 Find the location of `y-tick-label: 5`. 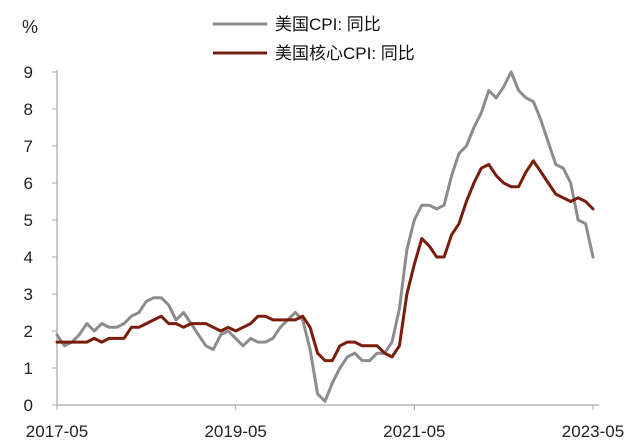

y-tick-label: 5 is located at coordinates (28, 220).